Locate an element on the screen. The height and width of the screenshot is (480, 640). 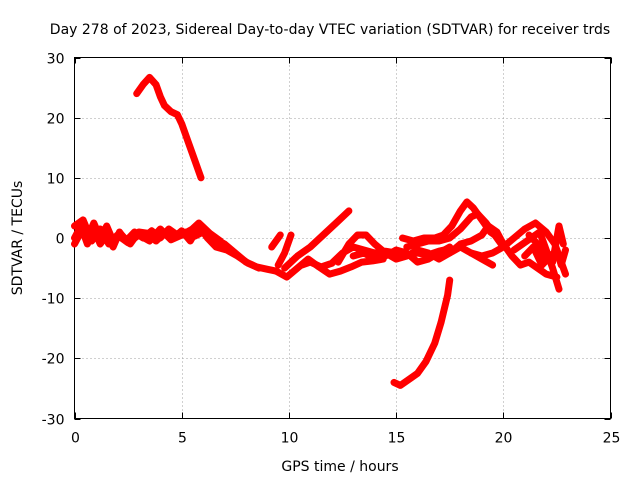
y-tick-label: -10 is located at coordinates (53, 300).